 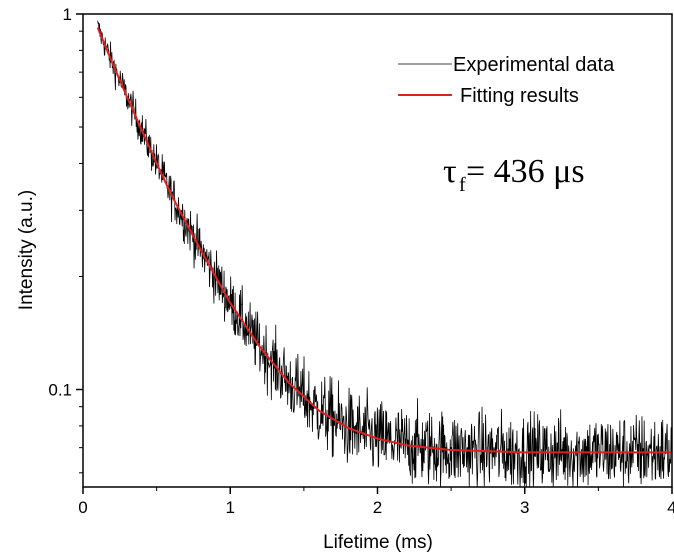 I want to click on y-tick-label-1: 0.1, so click(x=60, y=390).